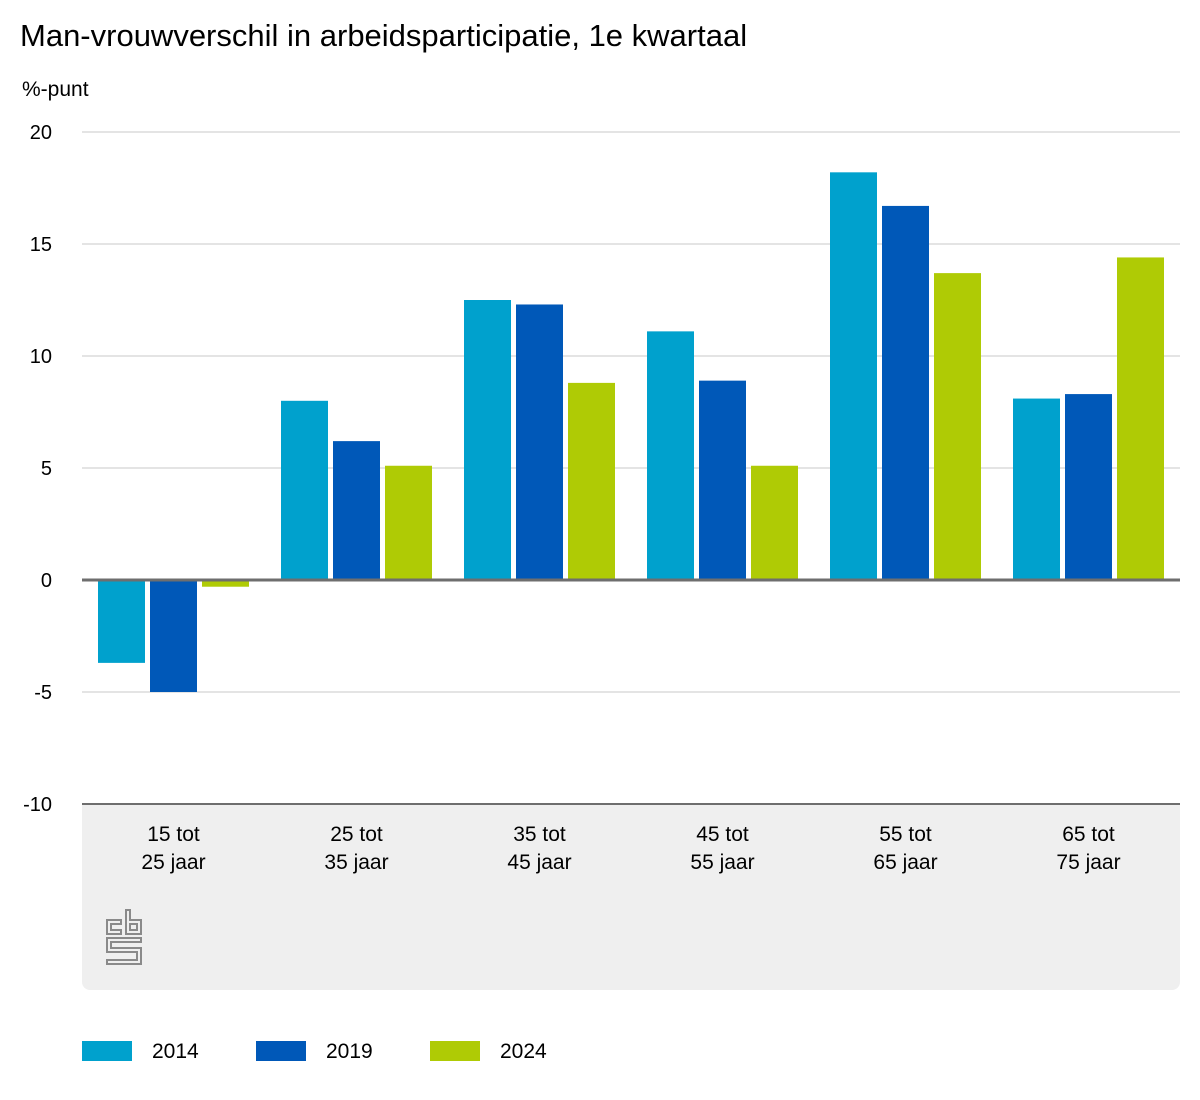  What do you see at coordinates (523, 1051) in the screenshot?
I see `legend-label-2024: 2024` at bounding box center [523, 1051].